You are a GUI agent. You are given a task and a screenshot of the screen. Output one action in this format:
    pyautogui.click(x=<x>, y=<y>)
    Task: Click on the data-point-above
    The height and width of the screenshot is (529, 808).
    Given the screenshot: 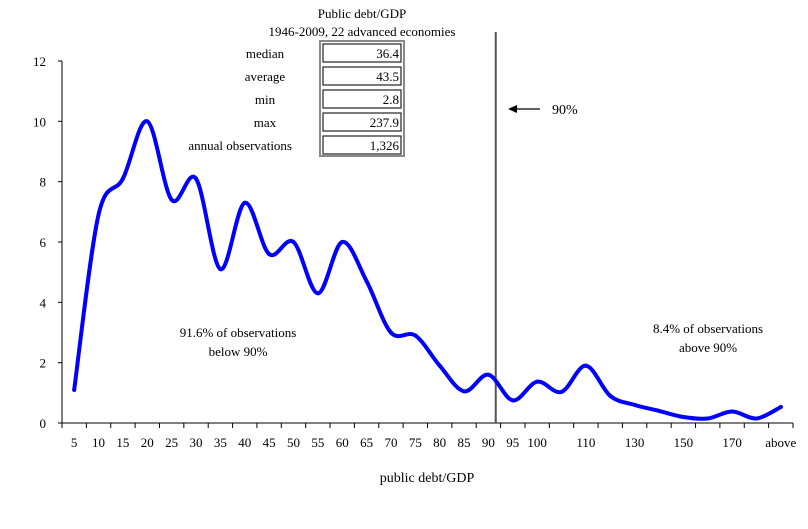 What is the action you would take?
    pyautogui.click(x=780, y=407)
    